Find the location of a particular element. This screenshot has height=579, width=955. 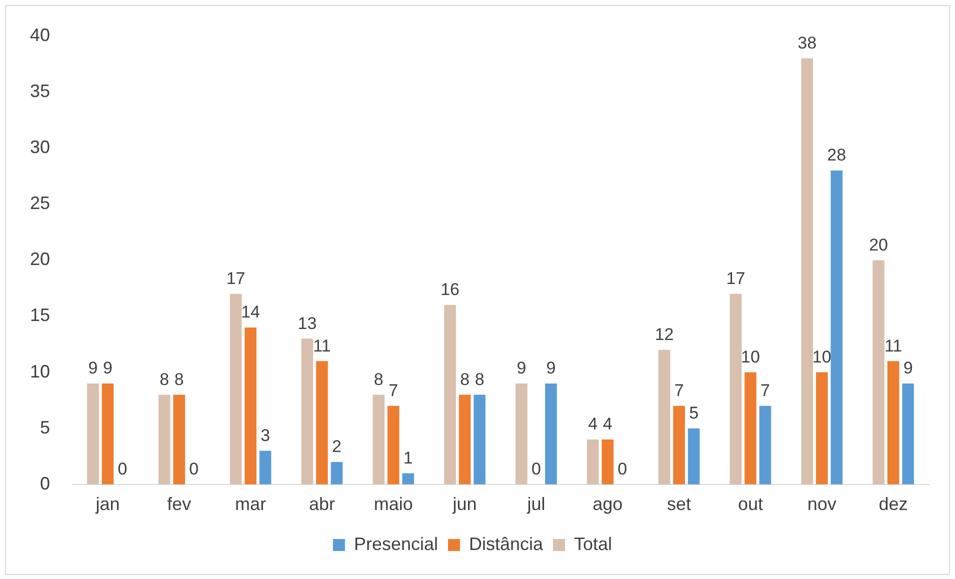

x-tick-label: ago is located at coordinates (607, 504).